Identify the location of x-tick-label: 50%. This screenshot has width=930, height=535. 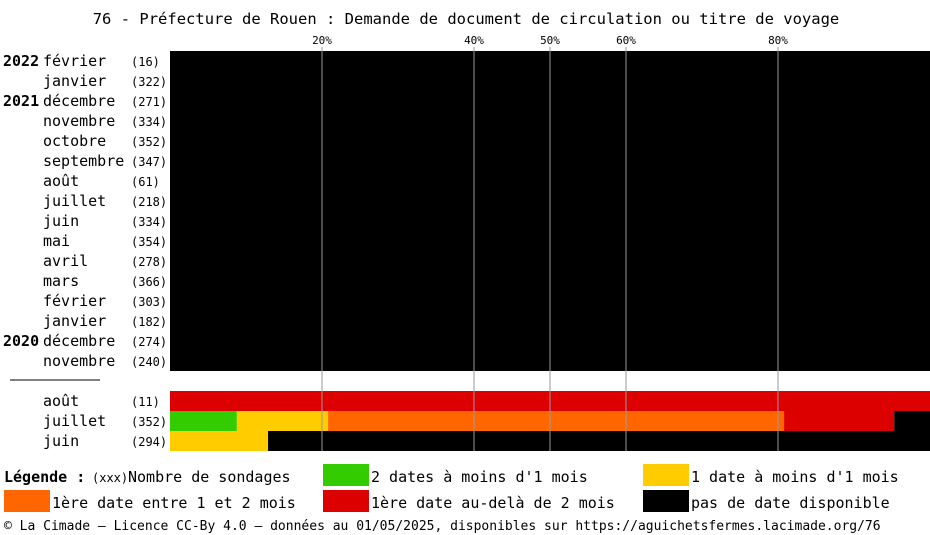
(550, 40).